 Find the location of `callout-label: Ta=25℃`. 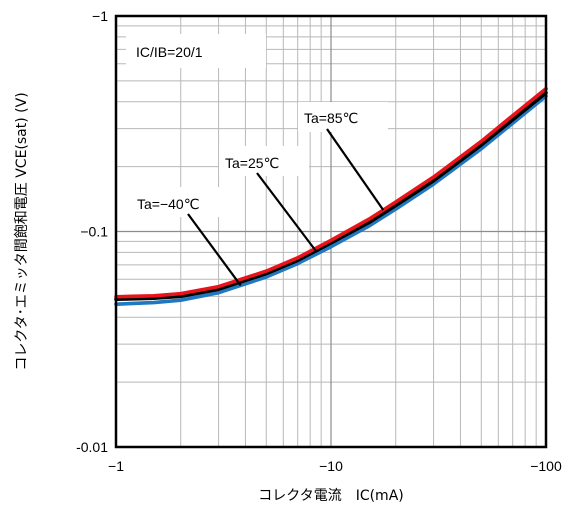

callout-label: Ta=25℃ is located at coordinates (252, 163).